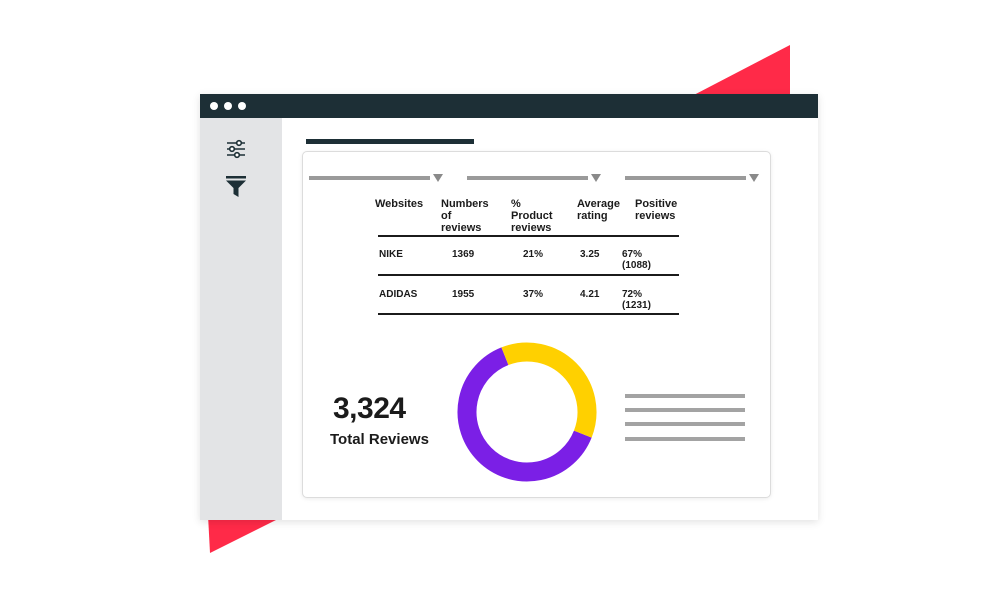  Describe the element at coordinates (599, 210) in the screenshot. I see `column-header: Average rating` at that location.